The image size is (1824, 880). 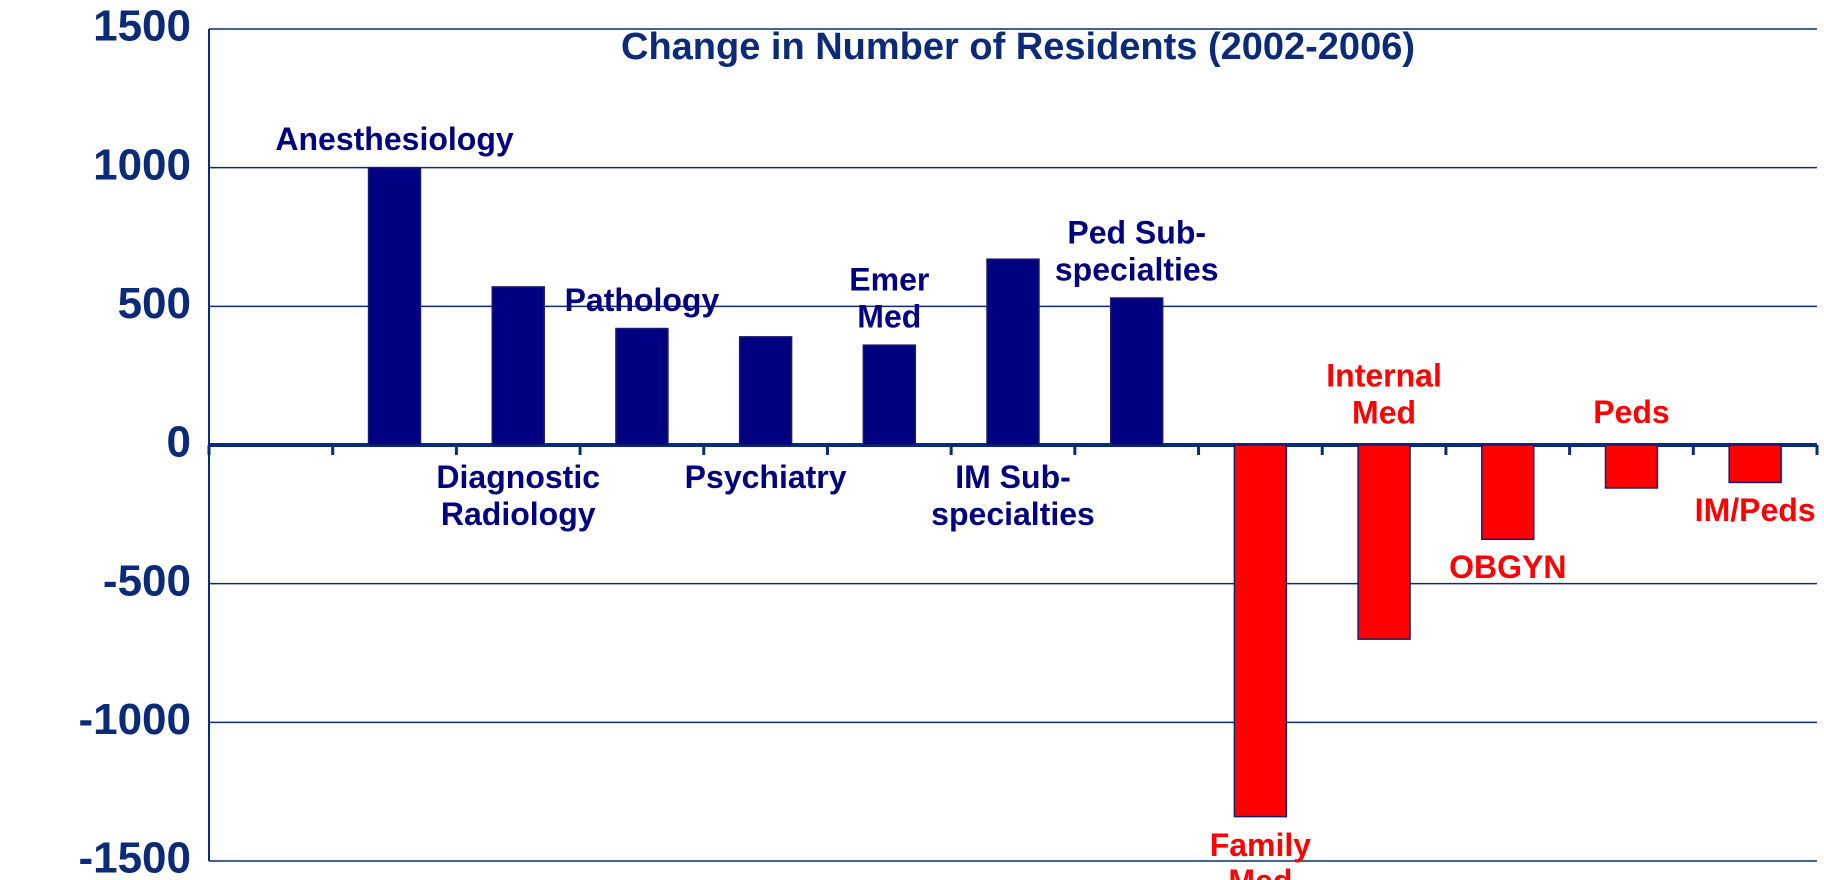 I want to click on y-tick-label: 1000, so click(x=142, y=164).